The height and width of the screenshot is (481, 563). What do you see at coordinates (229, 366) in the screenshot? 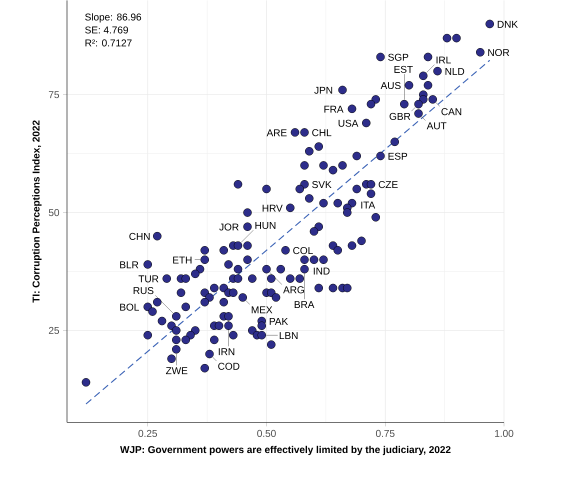
I see `annotation: COD` at bounding box center [229, 366].